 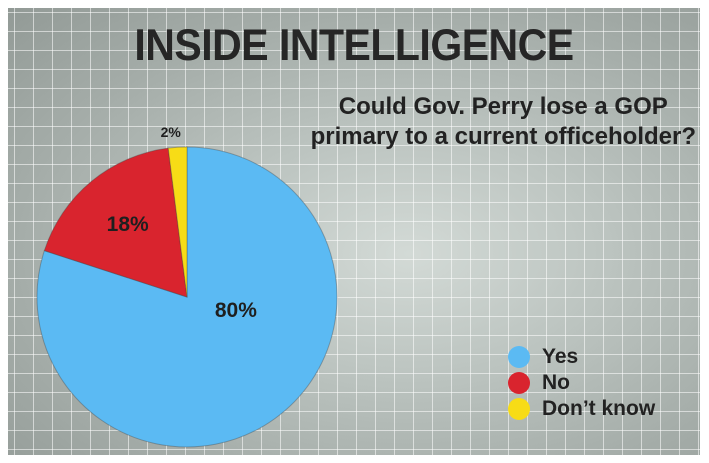 I want to click on pie-slice-no, so click(x=115, y=222).